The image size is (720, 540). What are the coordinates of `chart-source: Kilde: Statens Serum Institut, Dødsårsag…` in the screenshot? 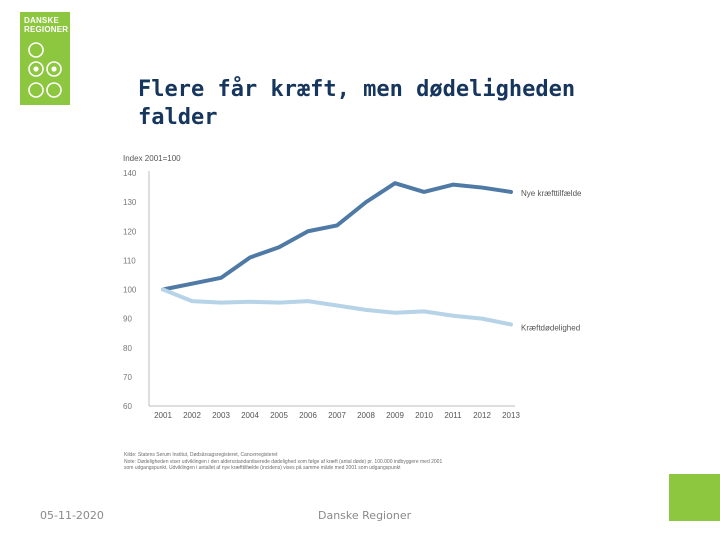 It's located at (201, 455).